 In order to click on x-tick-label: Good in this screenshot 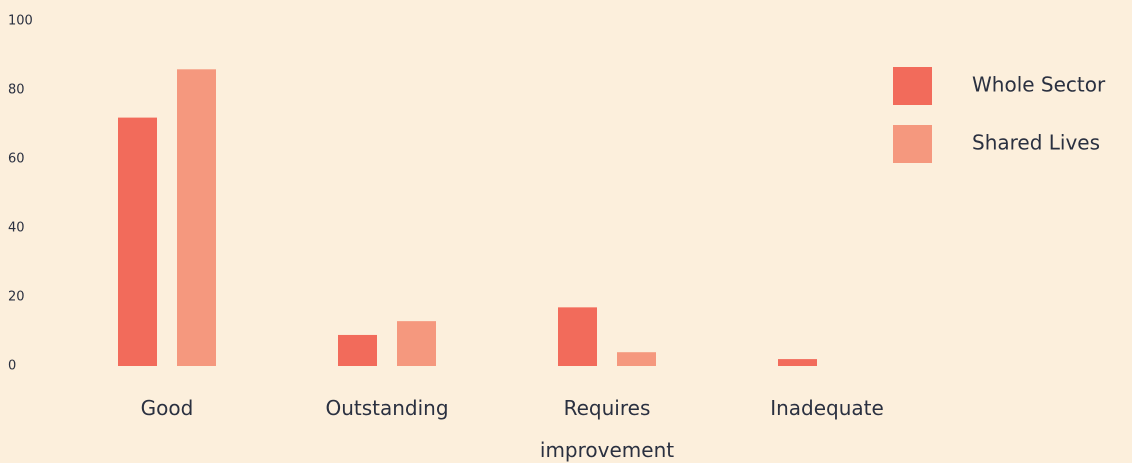, I will do `click(167, 408)`.